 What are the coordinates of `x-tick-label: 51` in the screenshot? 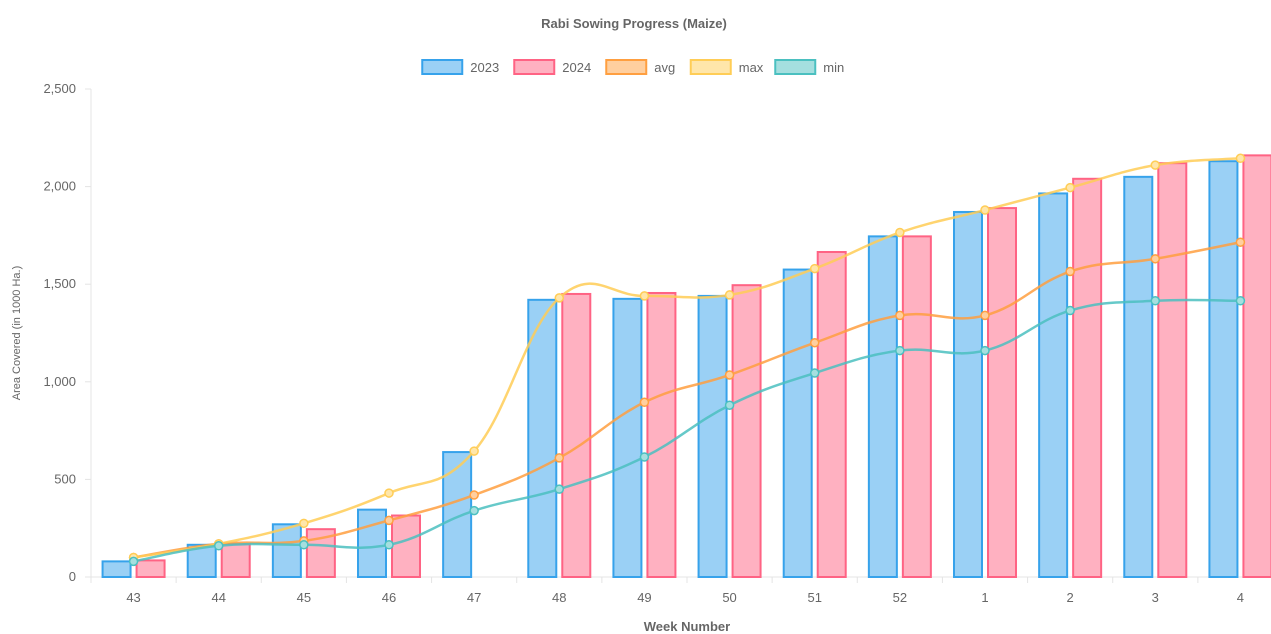 It's located at (814, 597).